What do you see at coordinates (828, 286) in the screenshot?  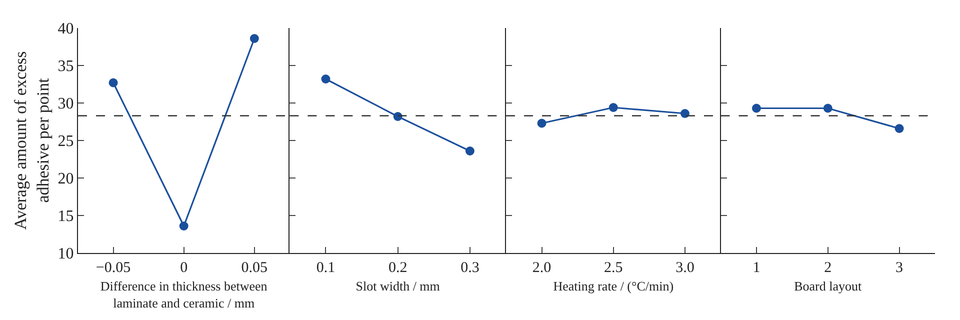 I see `x-axis-title: Board layout` at bounding box center [828, 286].